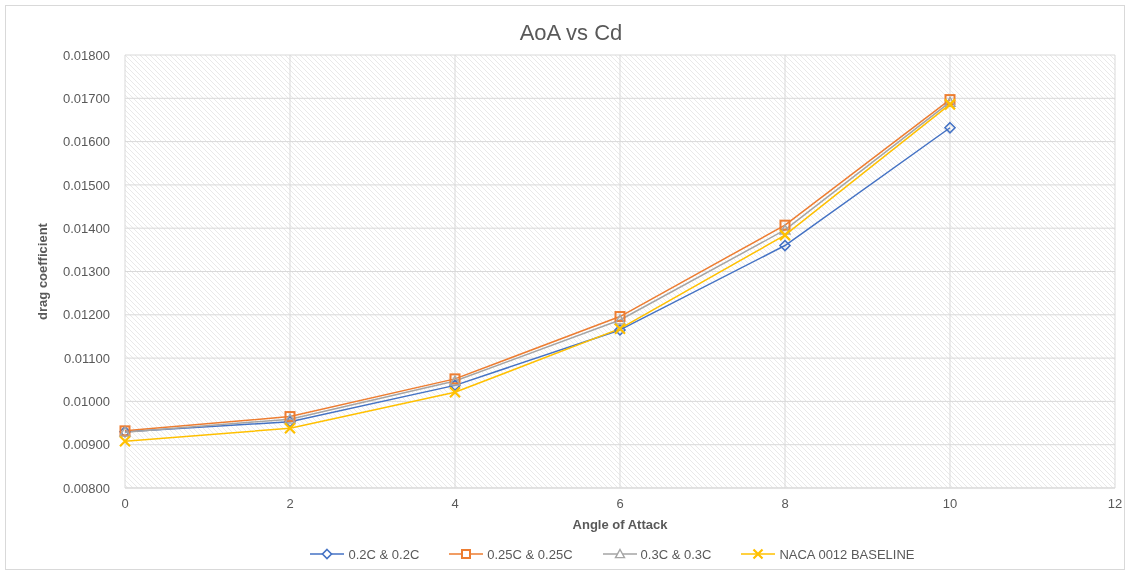 The width and height of the screenshot is (1132, 575). I want to click on y-tick-label: 0.00900, so click(86, 445).